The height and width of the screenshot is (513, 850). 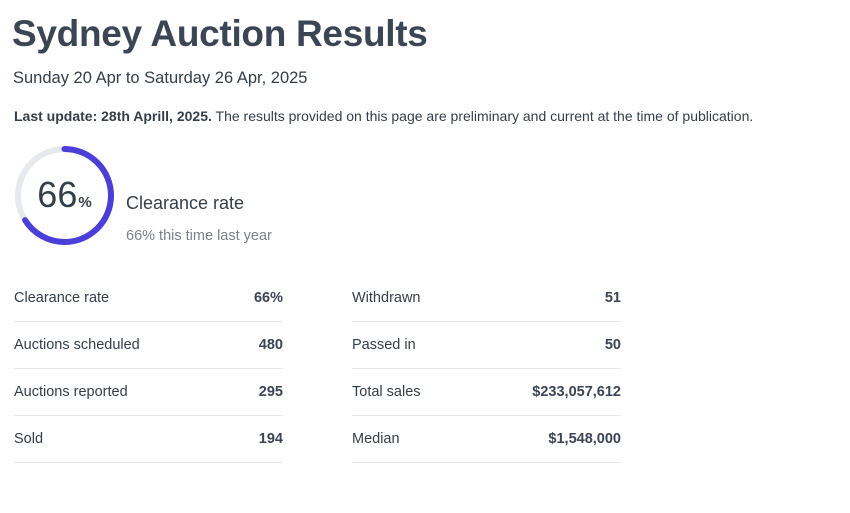 I want to click on stat-value: 51, so click(x=612, y=298).